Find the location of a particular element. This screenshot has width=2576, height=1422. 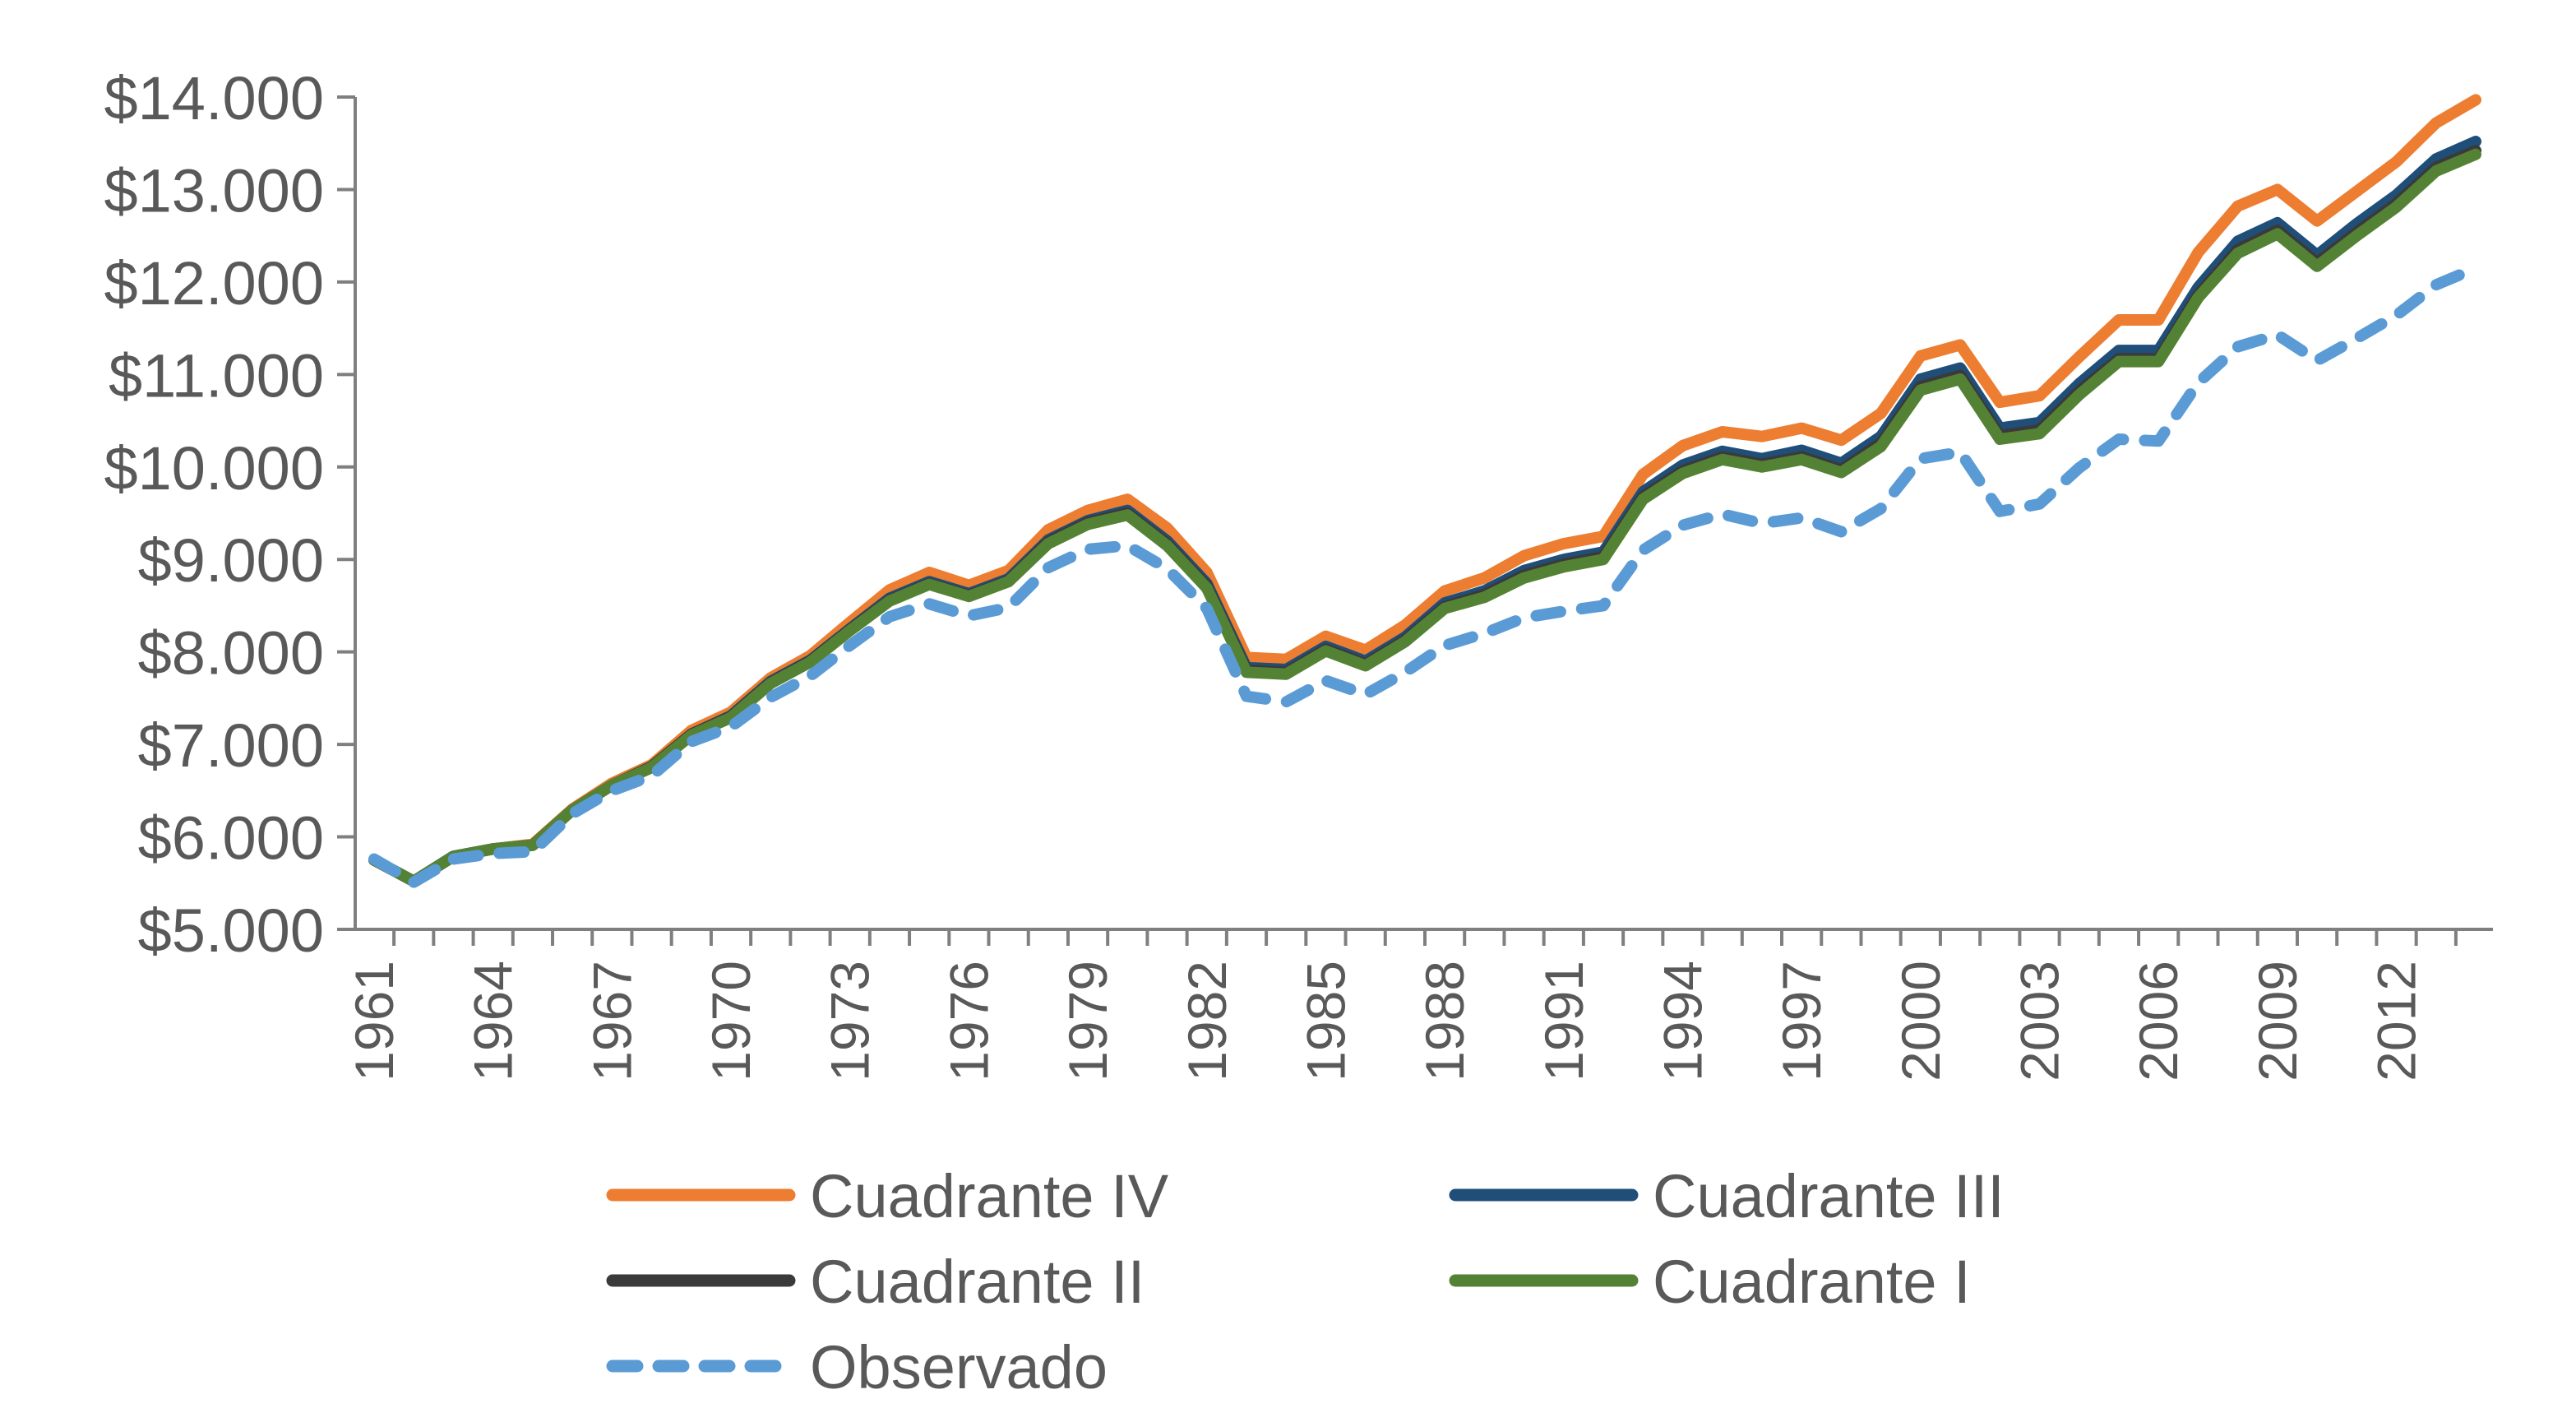

x-tick-label: 1967 is located at coordinates (611, 1022).